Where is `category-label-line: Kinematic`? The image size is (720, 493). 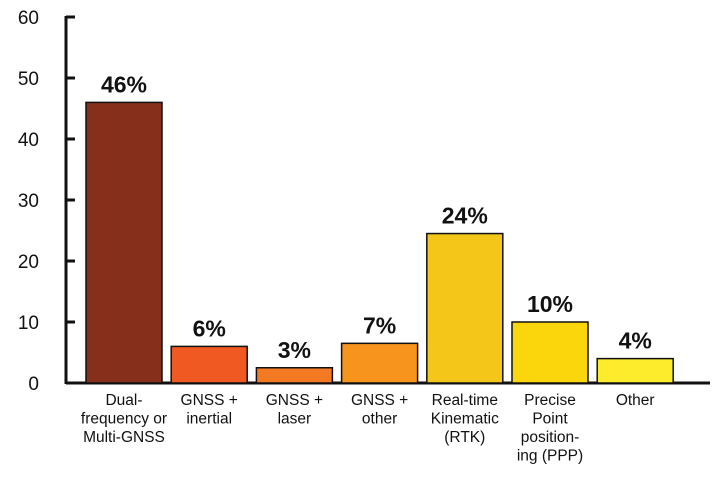 category-label-line: Kinematic is located at coordinates (465, 419).